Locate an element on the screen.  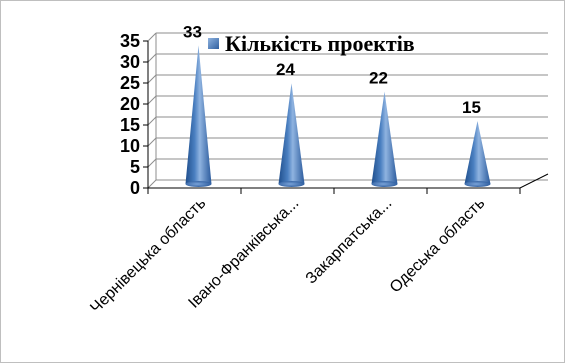
legend: Кількість проектів is located at coordinates (311, 43).